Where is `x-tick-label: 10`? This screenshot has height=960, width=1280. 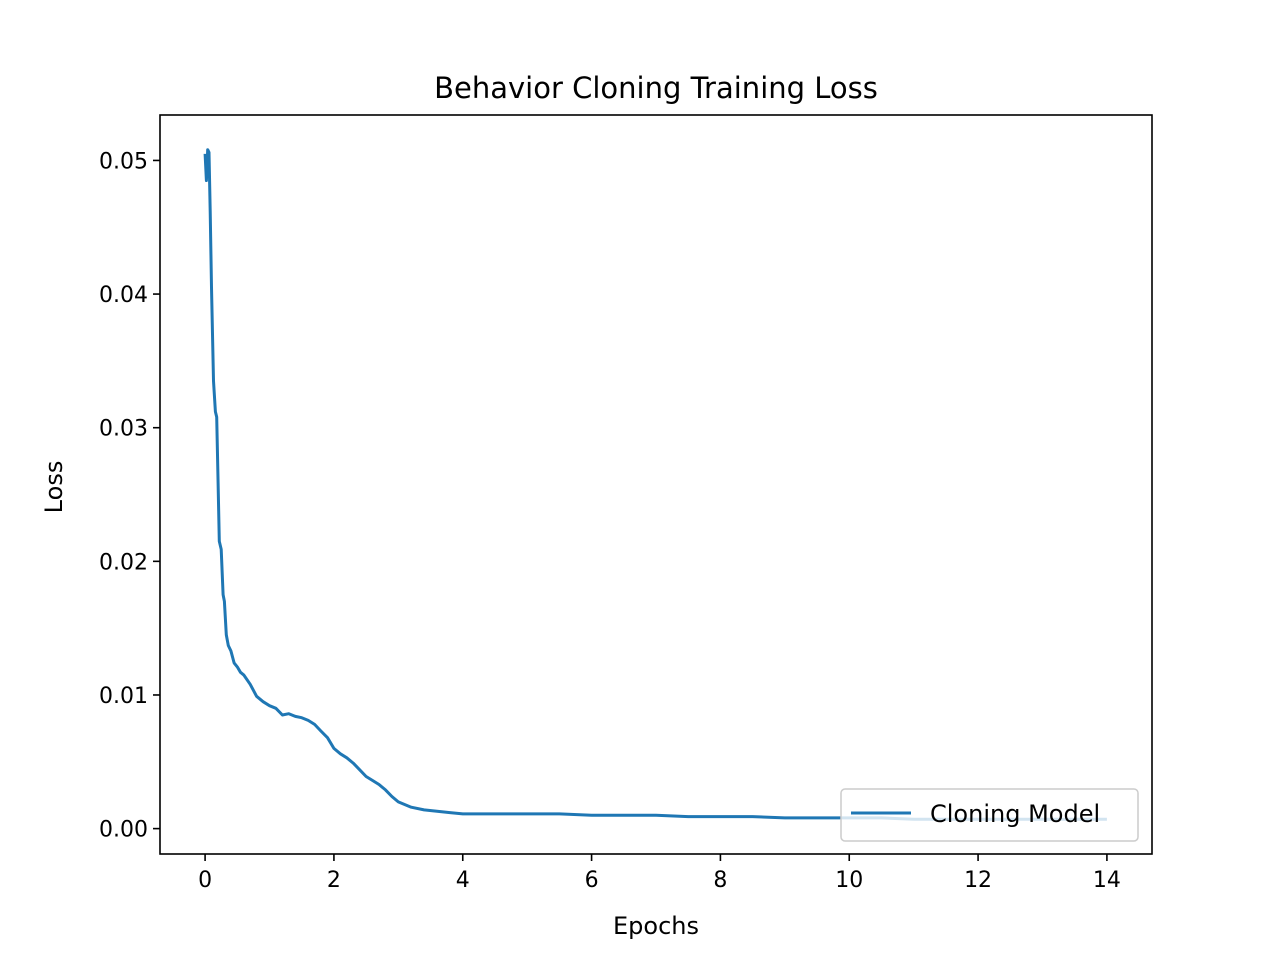 x-tick-label: 10 is located at coordinates (849, 880).